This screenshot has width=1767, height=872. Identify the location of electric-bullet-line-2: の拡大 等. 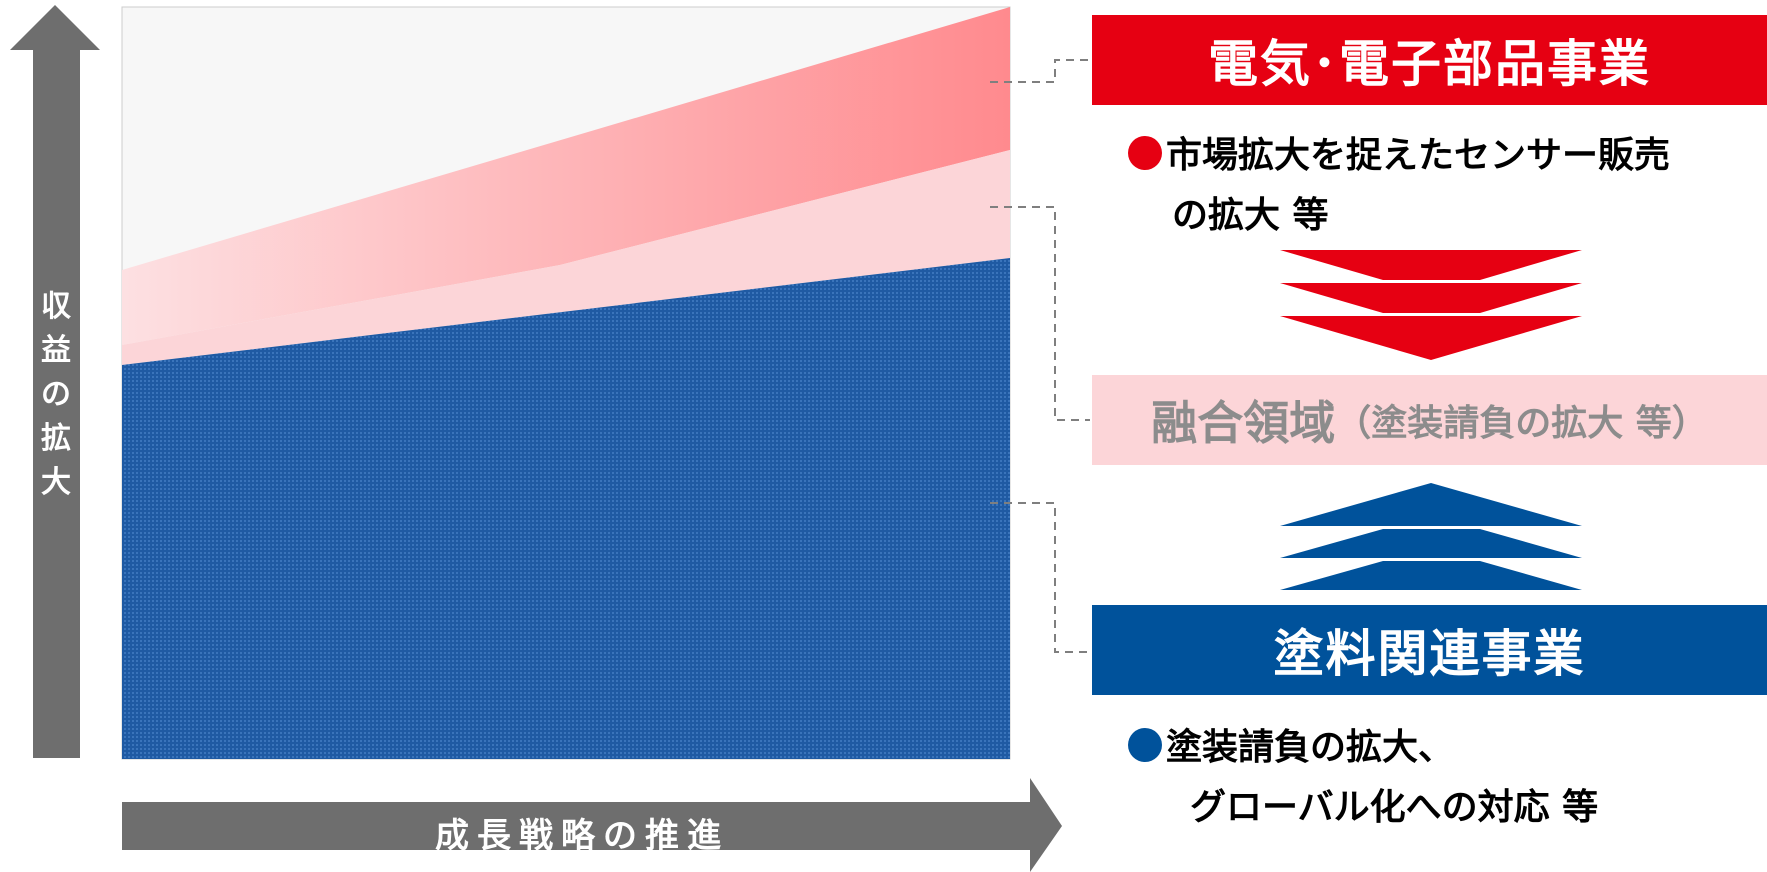
(1250, 215).